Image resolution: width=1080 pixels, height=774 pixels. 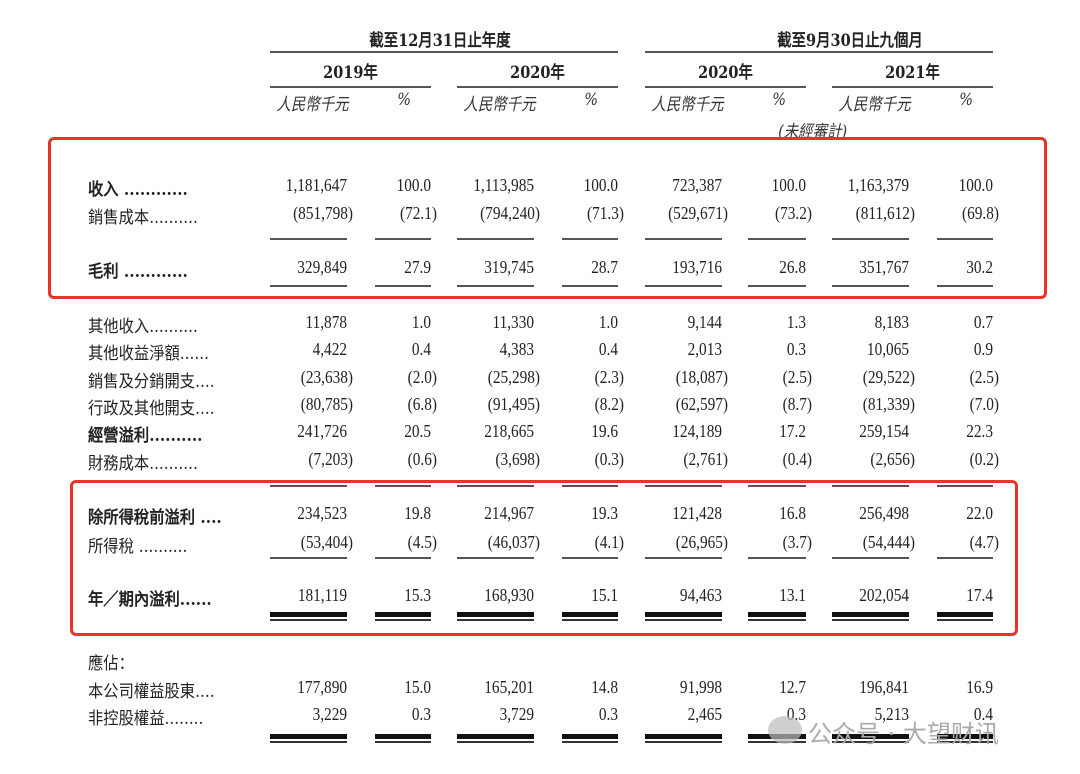 What do you see at coordinates (887, 349) in the screenshot?
I see `cell-value: 10,065` at bounding box center [887, 349].